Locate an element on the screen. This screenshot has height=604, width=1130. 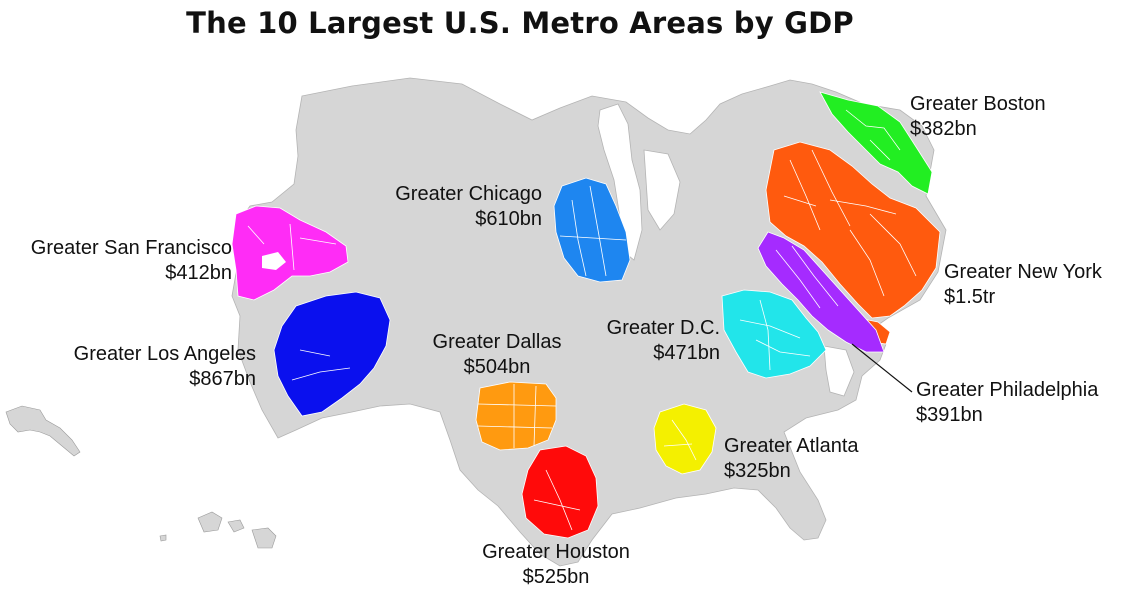
metro-san-francisco is located at coordinates (290, 253).